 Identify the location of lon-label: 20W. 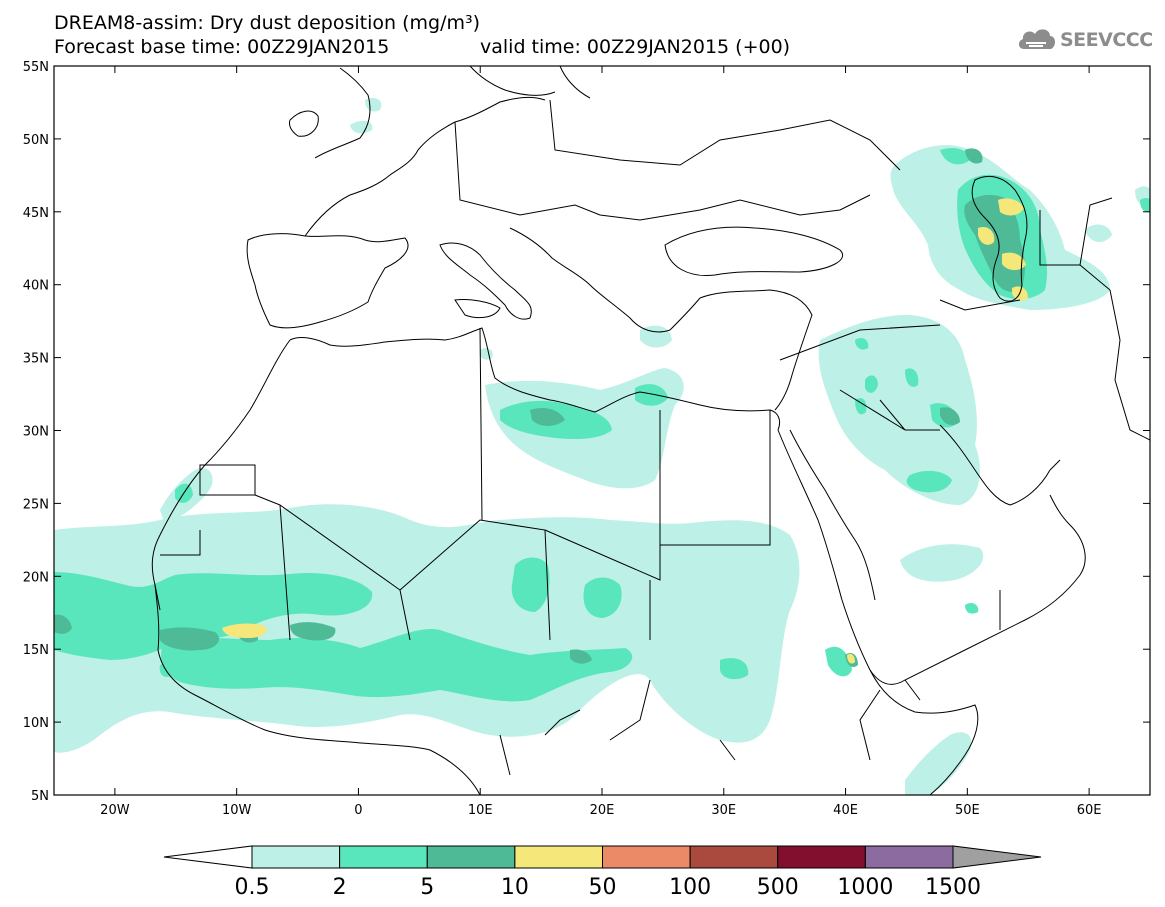
(115, 810).